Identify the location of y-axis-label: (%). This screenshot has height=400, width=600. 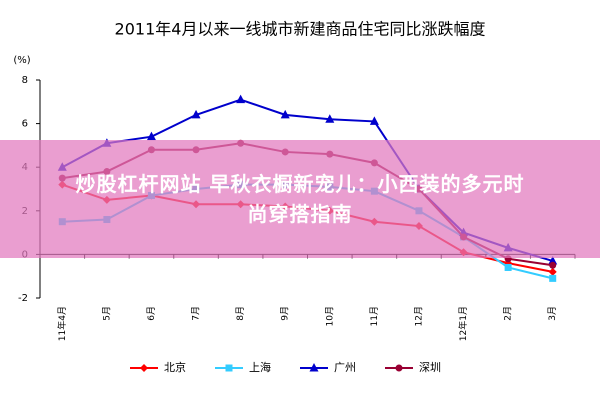
(21, 60).